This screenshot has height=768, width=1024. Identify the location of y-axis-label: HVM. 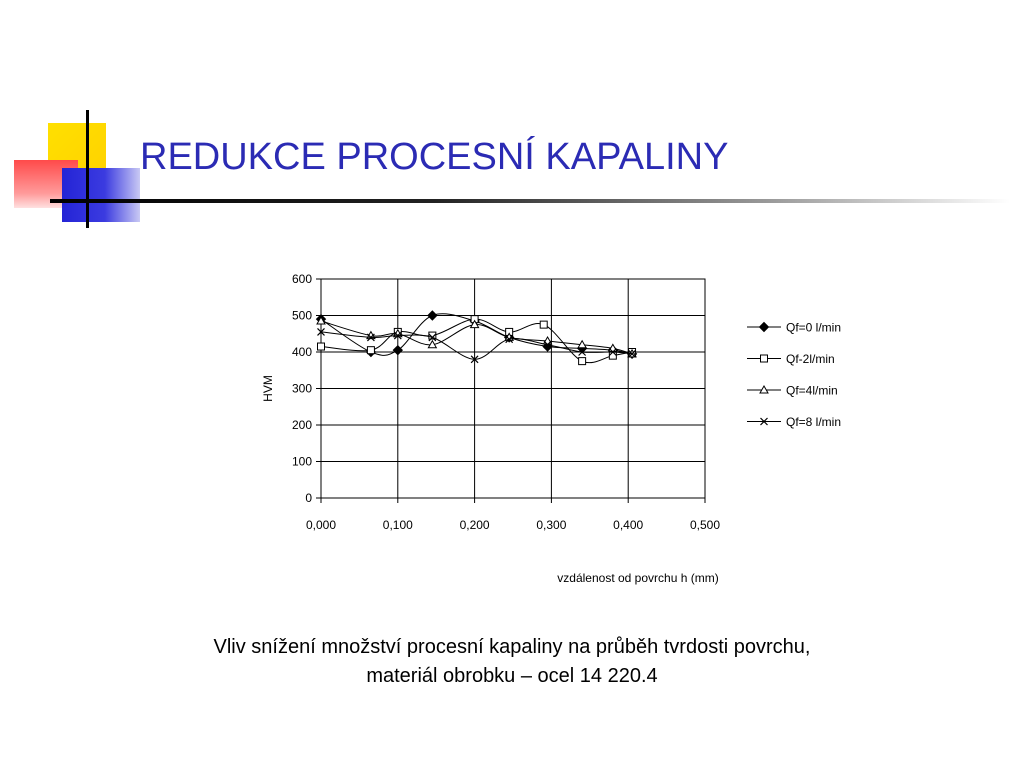
(268, 388).